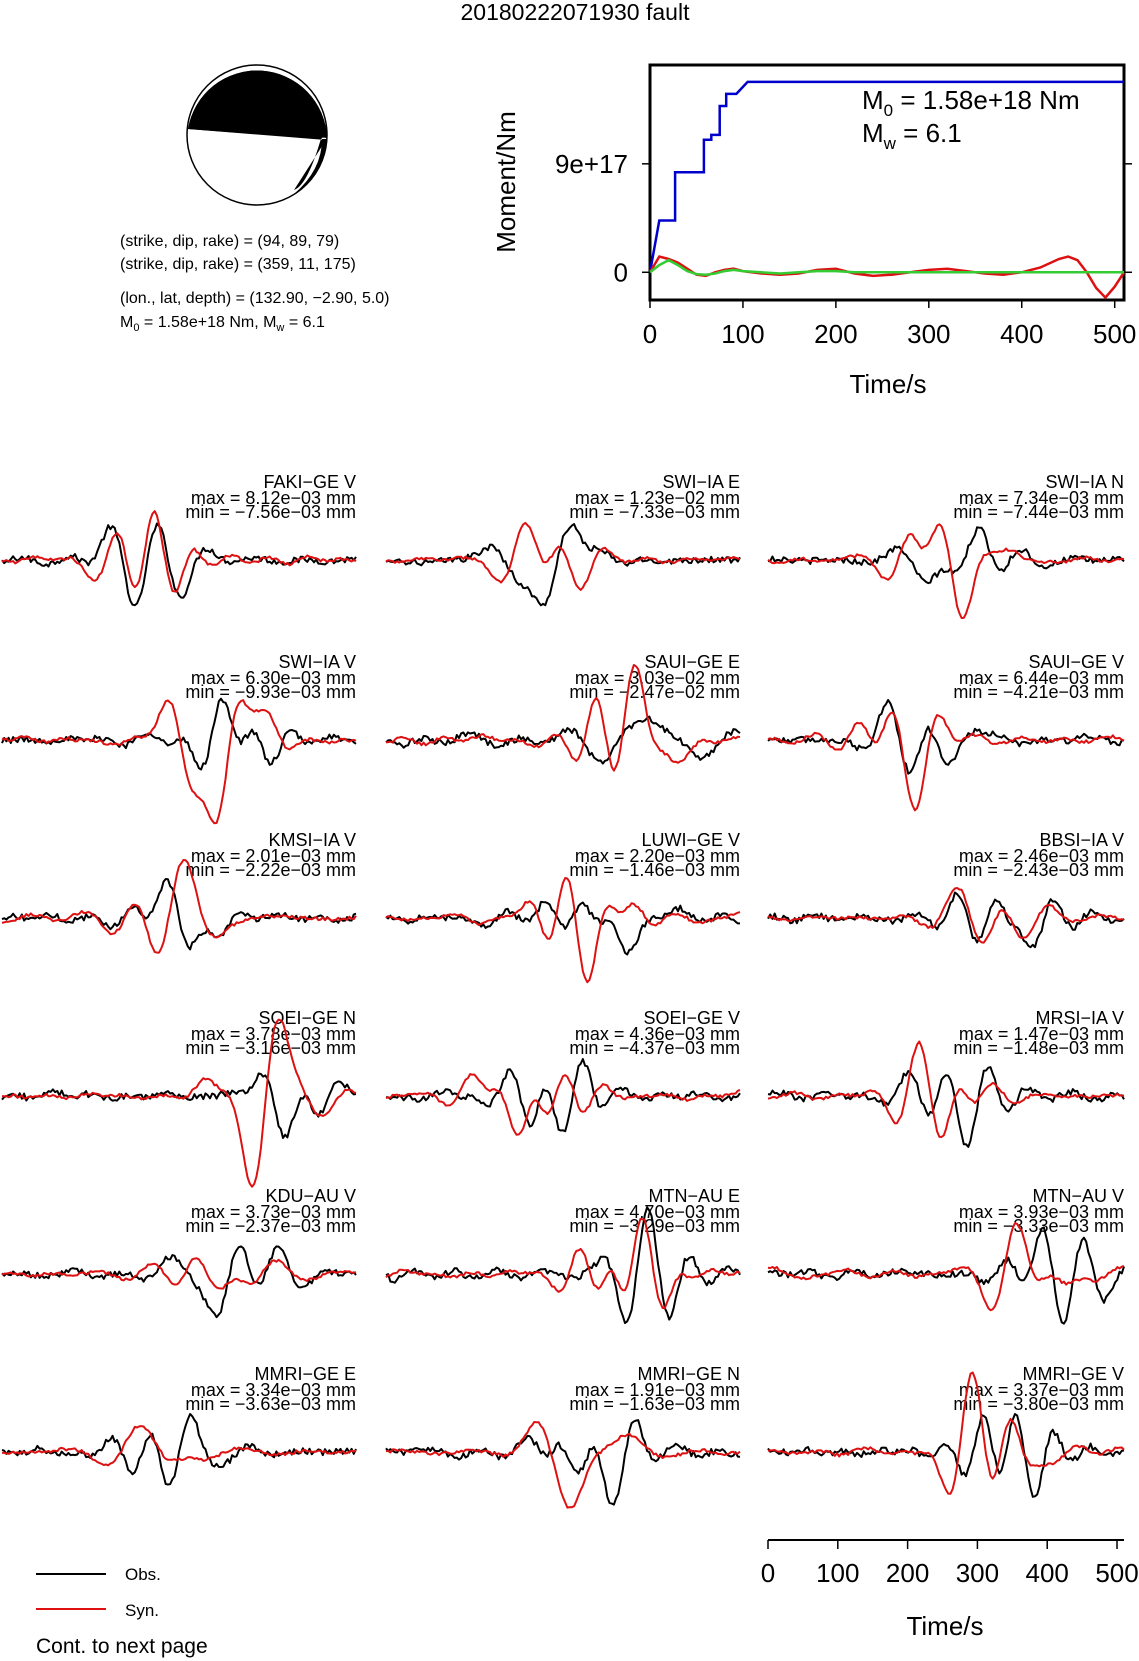 This screenshot has height=1661, width=1139. I want to click on moment-y-tick-label: 0, so click(621, 272).